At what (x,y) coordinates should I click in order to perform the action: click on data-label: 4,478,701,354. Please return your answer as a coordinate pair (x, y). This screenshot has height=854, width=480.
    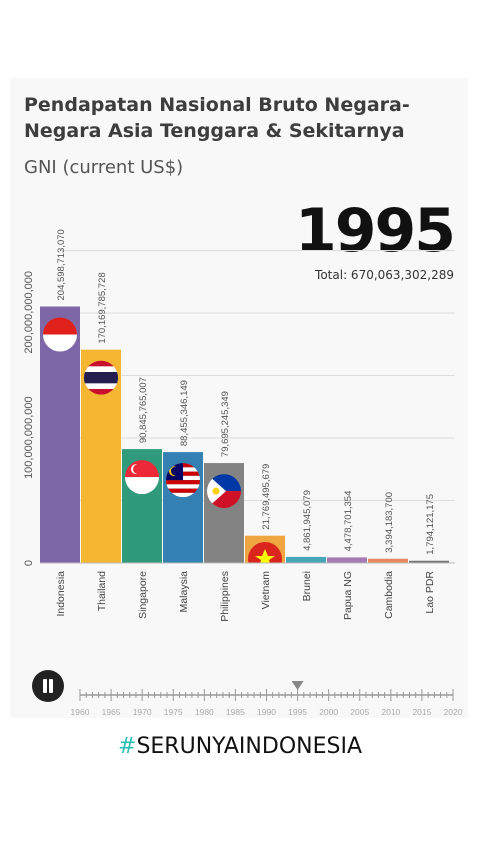
    Looking at the image, I should click on (348, 521).